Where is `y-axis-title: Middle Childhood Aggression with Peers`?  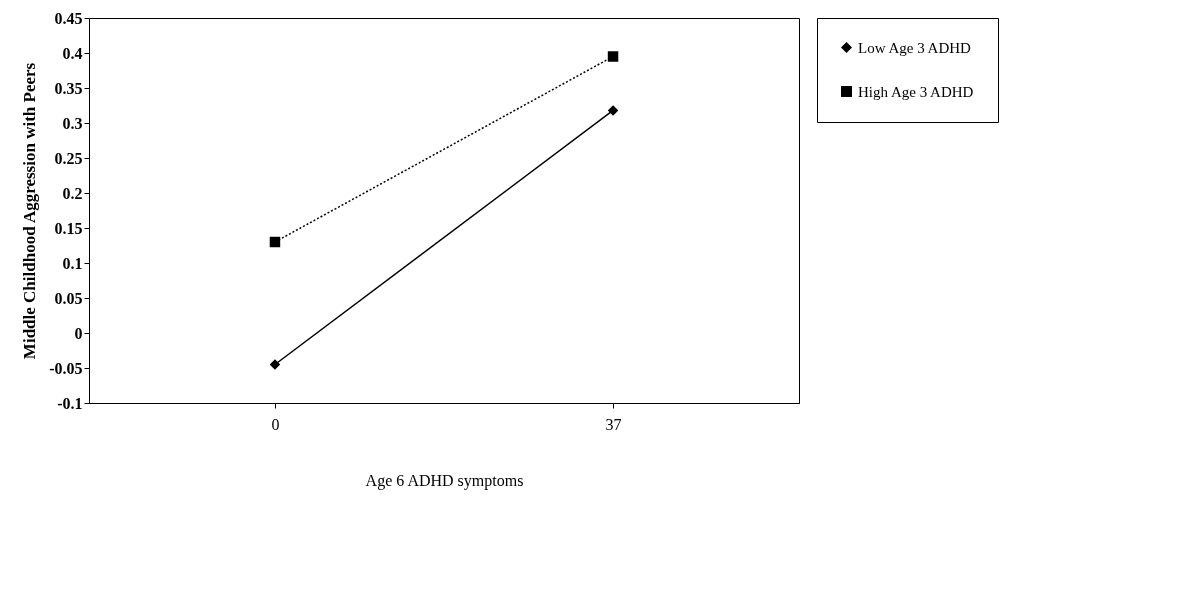 y-axis-title: Middle Childhood Aggression with Peers is located at coordinates (30, 211).